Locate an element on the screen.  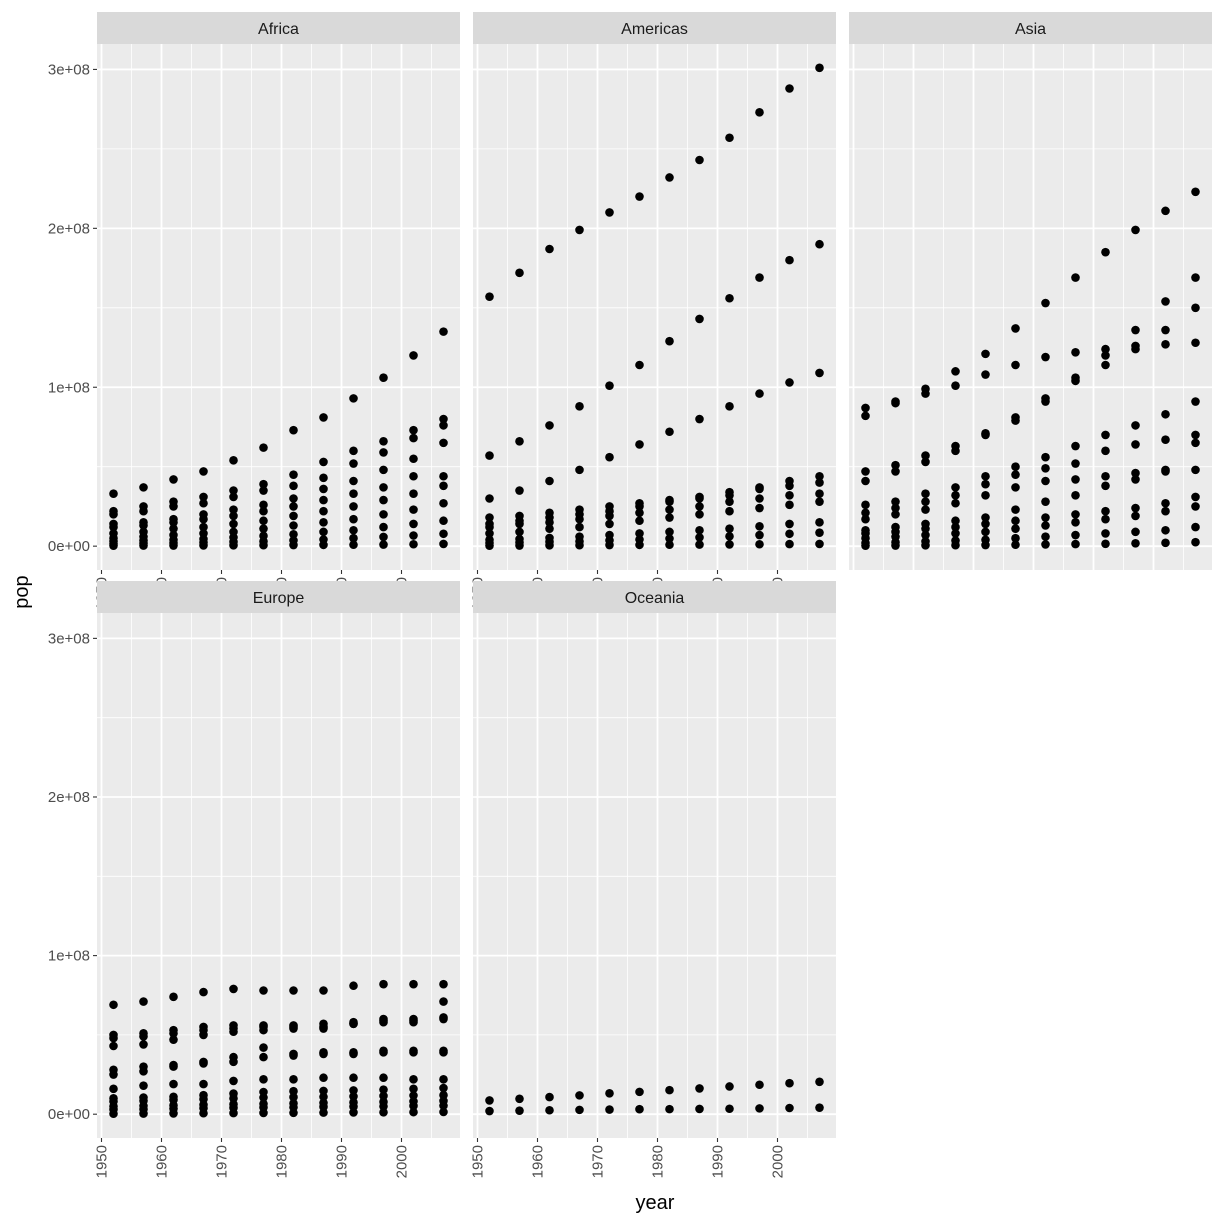
panel-background is located at coordinates (1030, 307).